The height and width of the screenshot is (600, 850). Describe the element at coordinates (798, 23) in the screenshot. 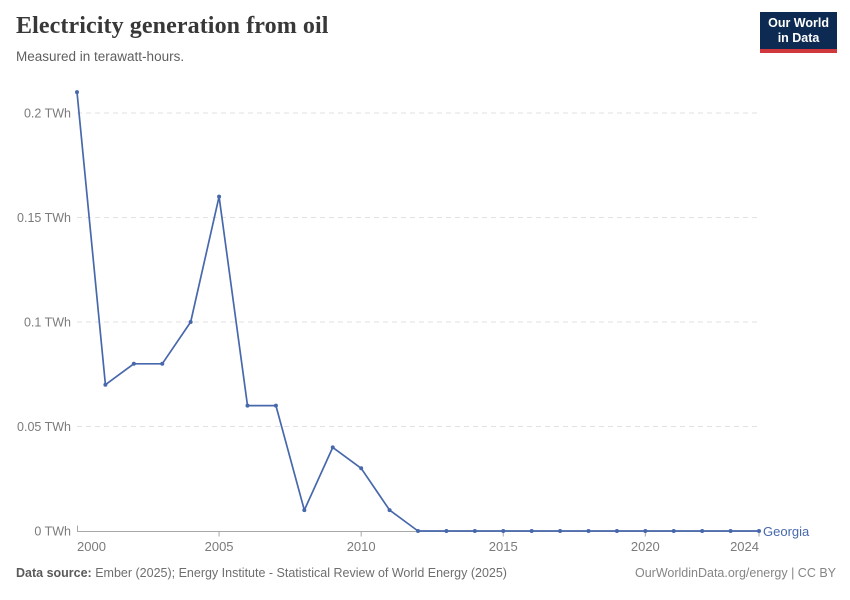

I see `owid-logo-line1: Our World` at that location.